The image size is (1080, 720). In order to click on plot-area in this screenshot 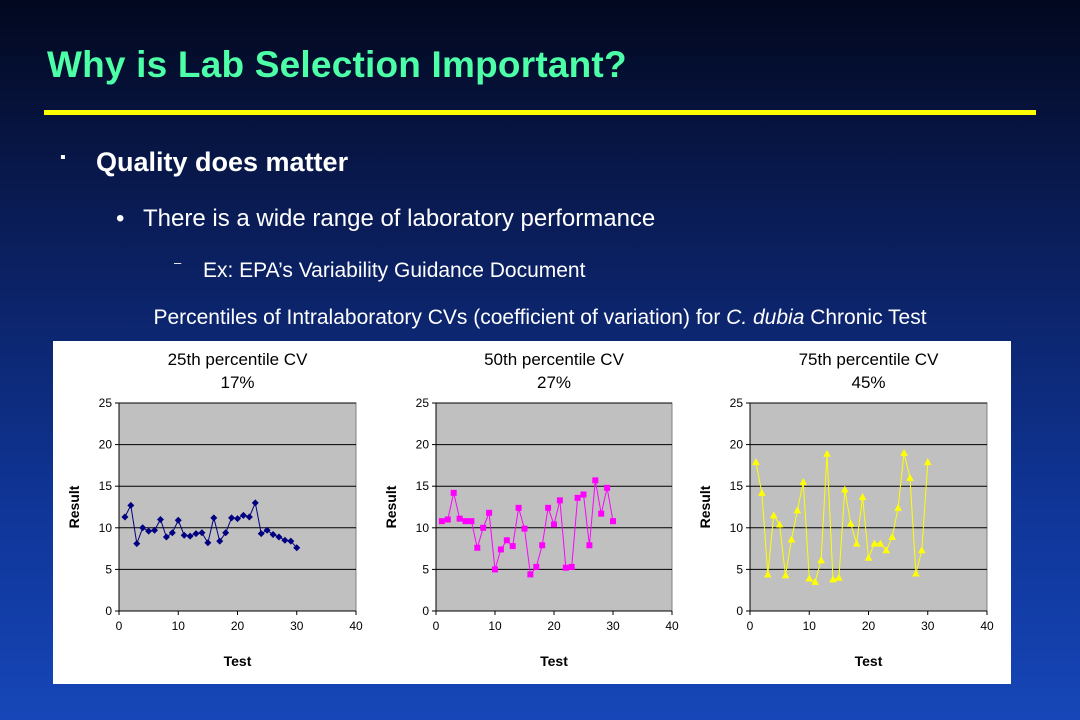, I will do `click(868, 507)`.